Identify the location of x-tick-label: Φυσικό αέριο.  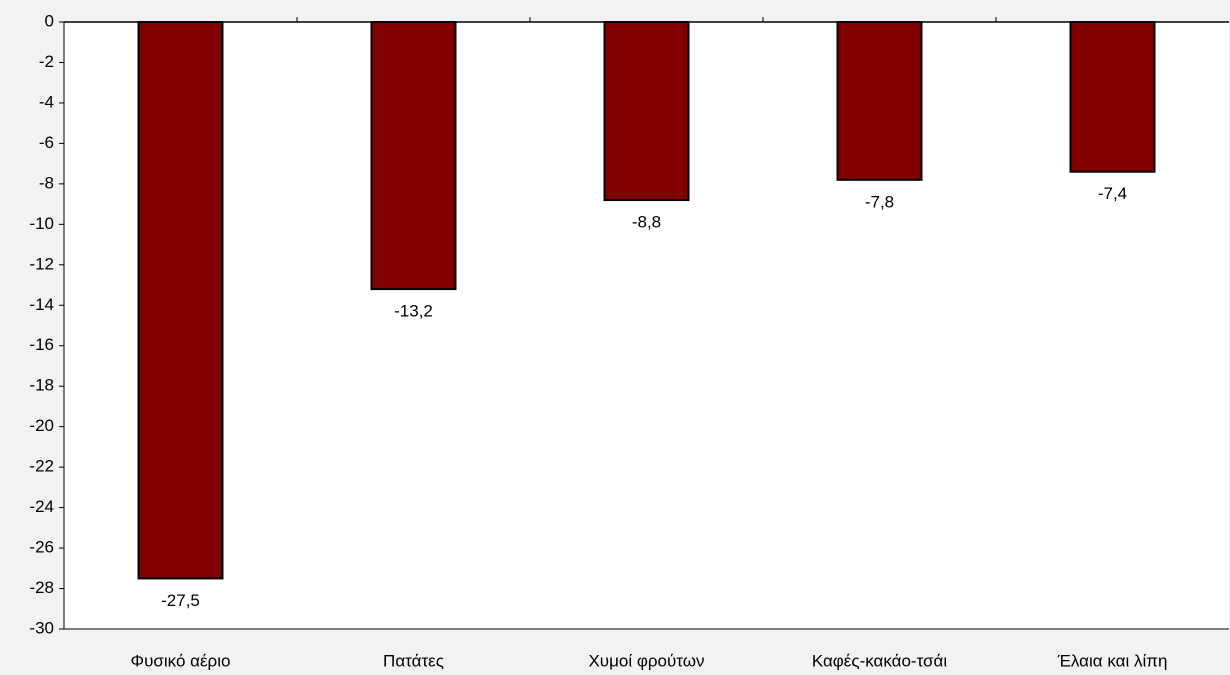
(181, 660).